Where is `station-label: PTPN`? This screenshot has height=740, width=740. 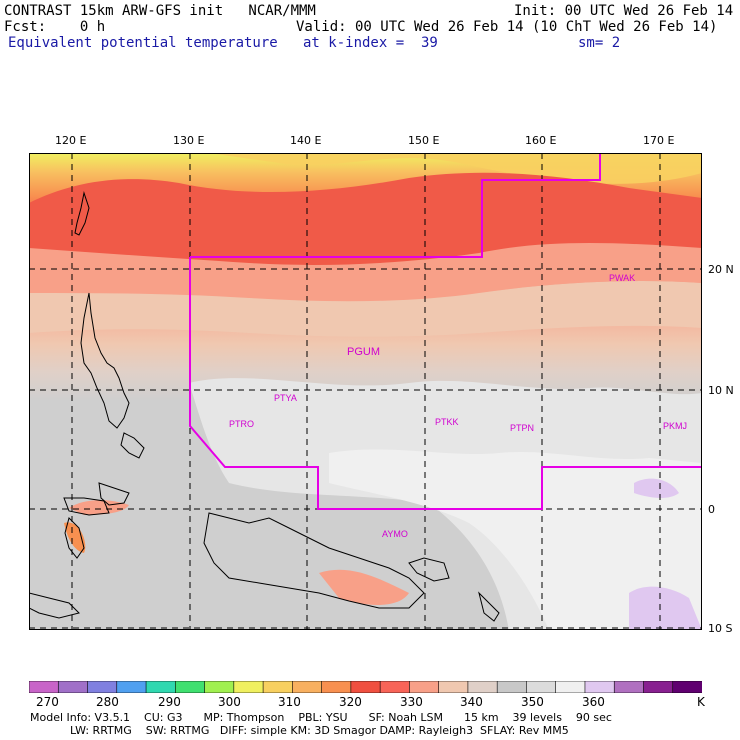
station-label: PTPN is located at coordinates (522, 428).